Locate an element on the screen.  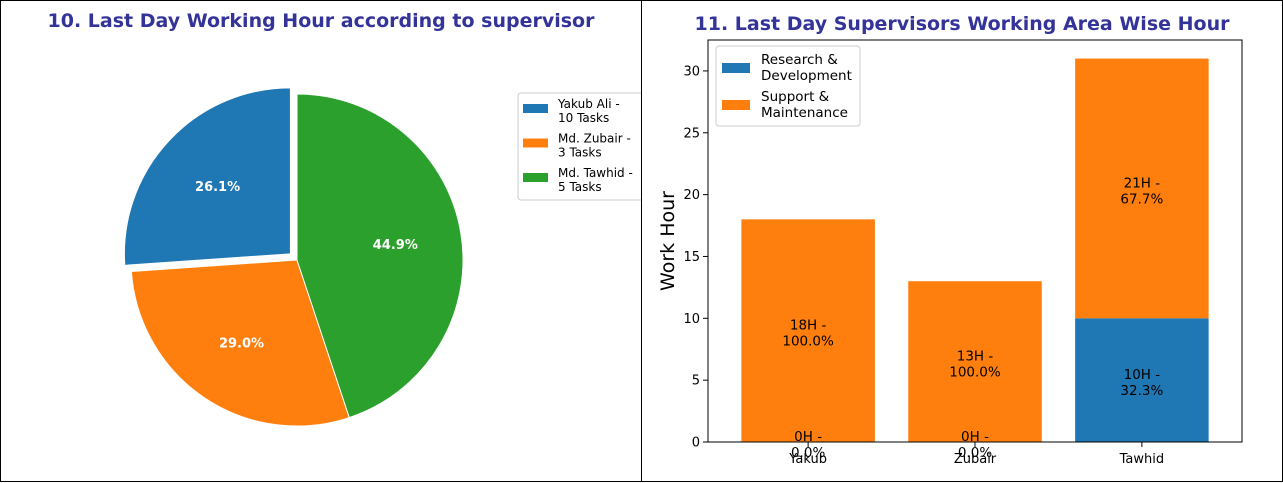
x-tick-label: Yakub is located at coordinates (807, 459).